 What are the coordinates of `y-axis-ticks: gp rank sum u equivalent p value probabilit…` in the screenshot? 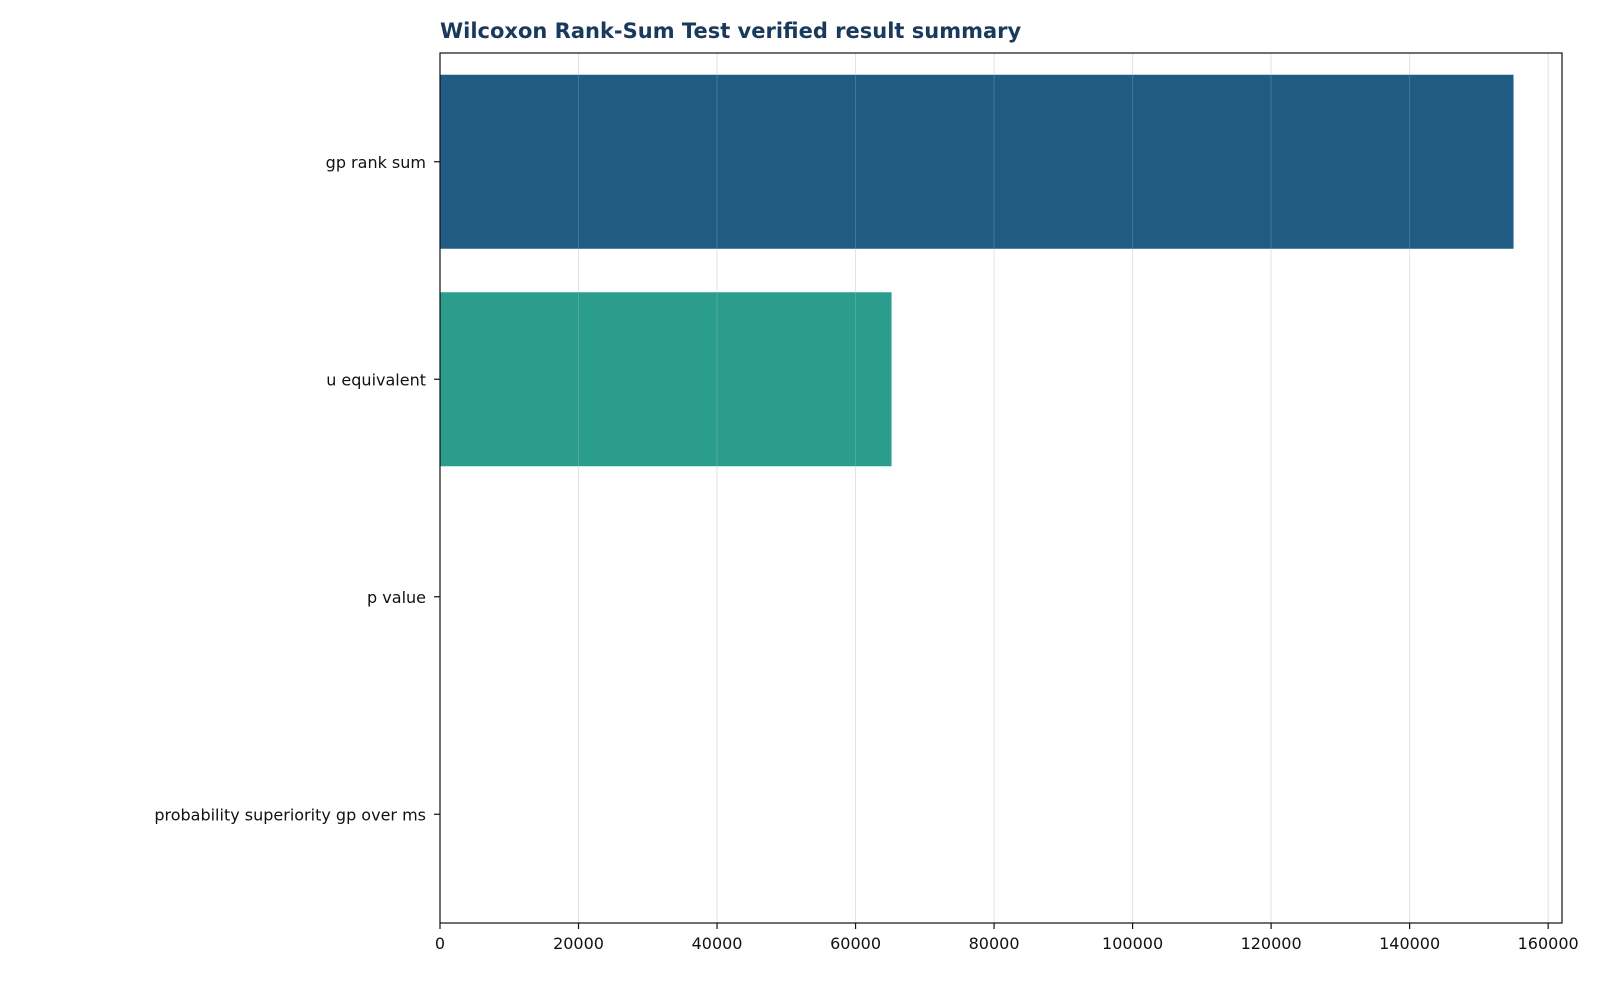 It's located at (297, 489).